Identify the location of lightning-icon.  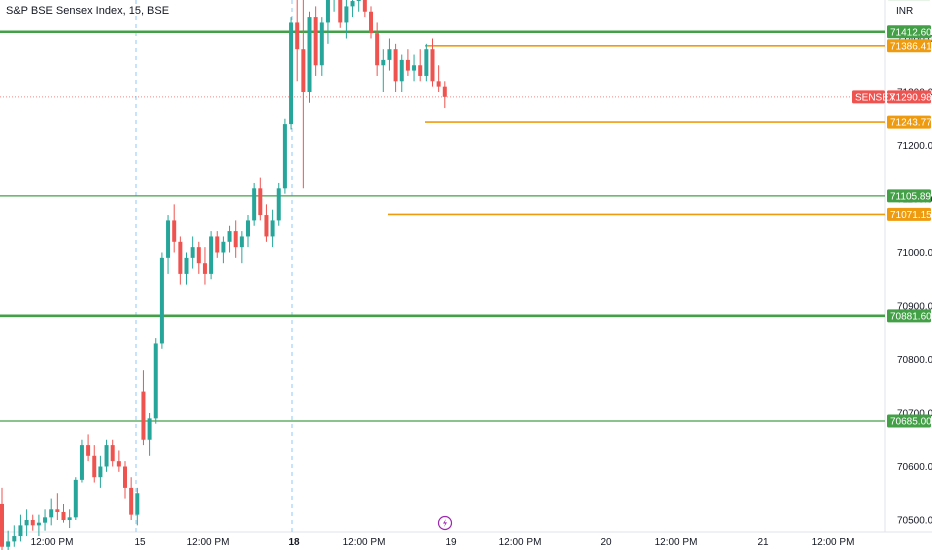
(445, 523).